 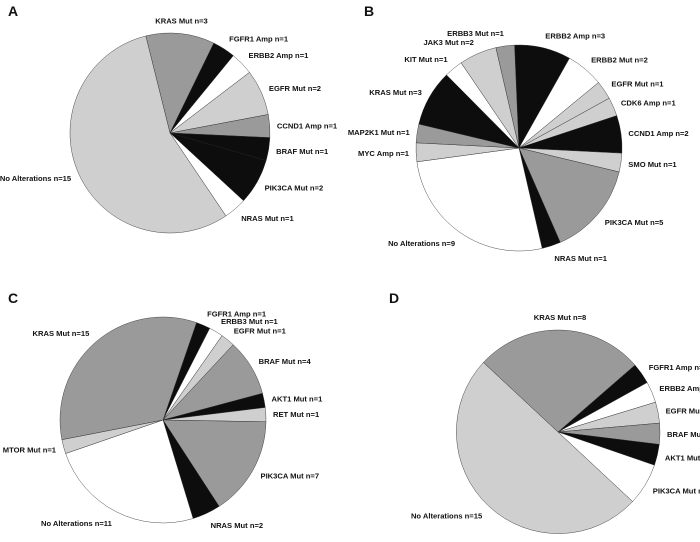 What do you see at coordinates (652, 164) in the screenshot?
I see `pie-b-label-6: SMO Mut n=1` at bounding box center [652, 164].